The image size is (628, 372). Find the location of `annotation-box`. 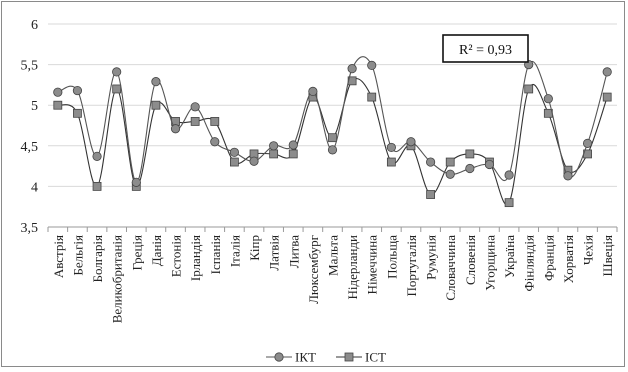

annotation-box is located at coordinates (485, 48).